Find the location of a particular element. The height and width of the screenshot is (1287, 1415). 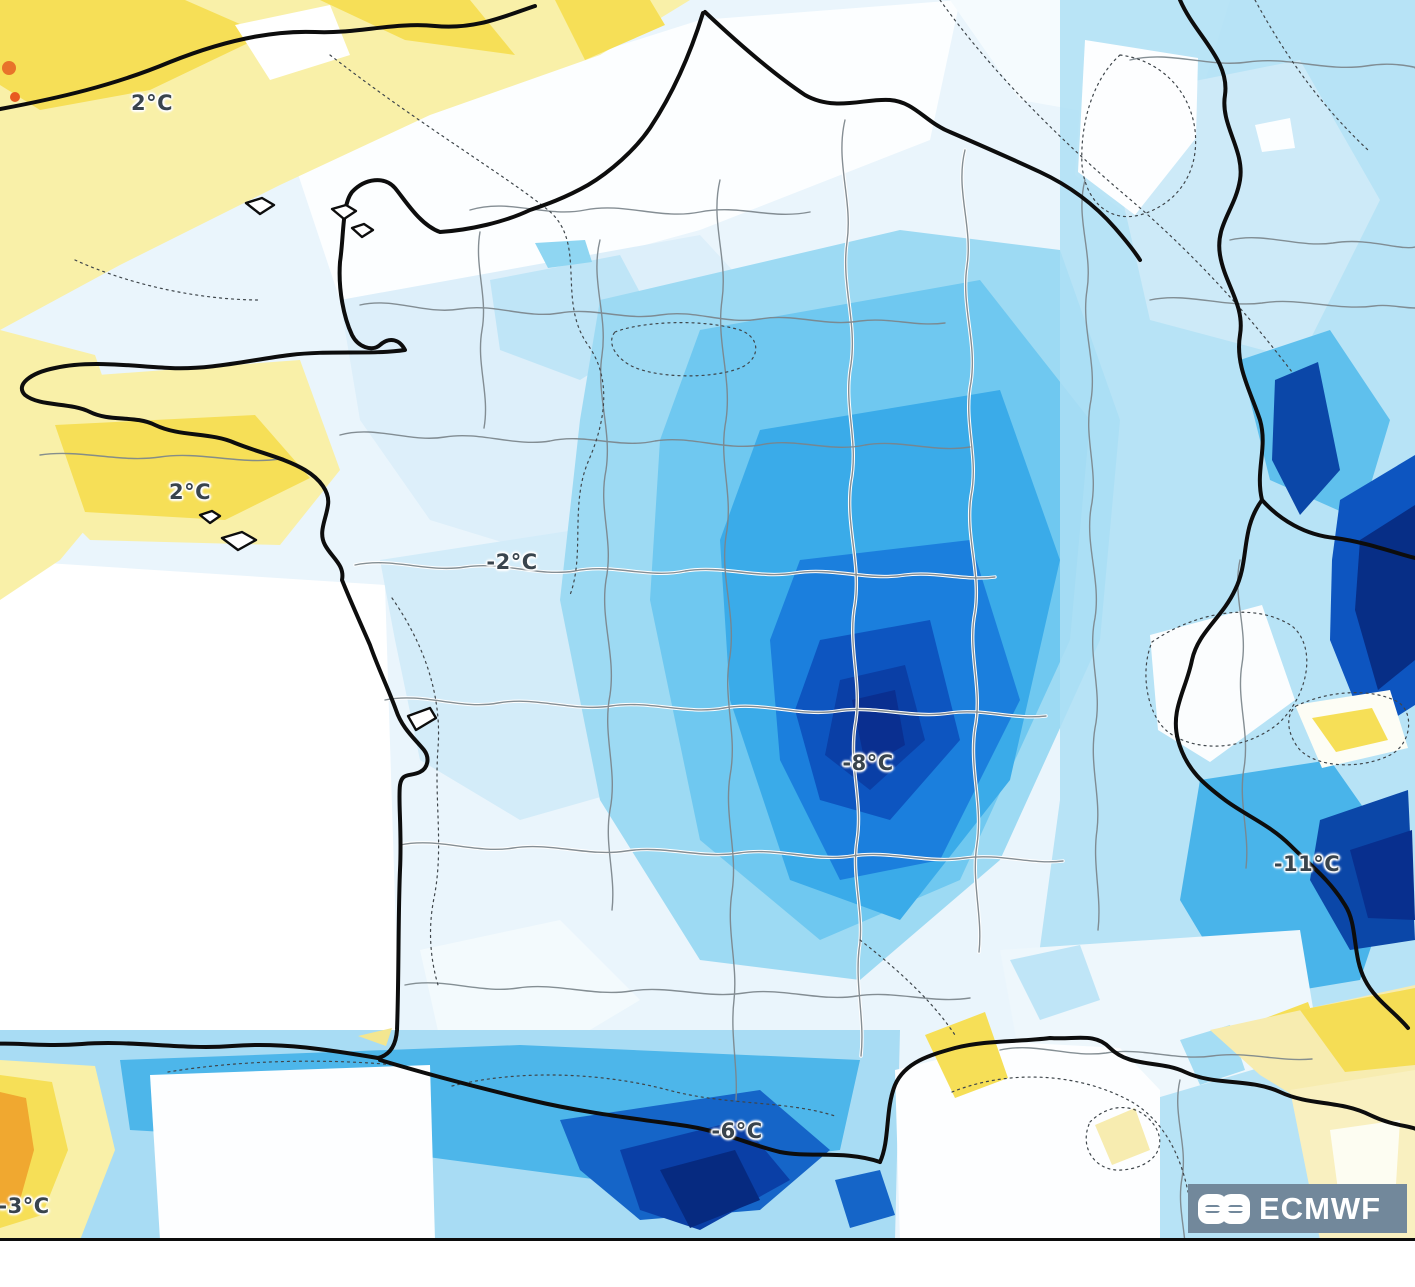

map-bottom-border is located at coordinates (707, 1239).